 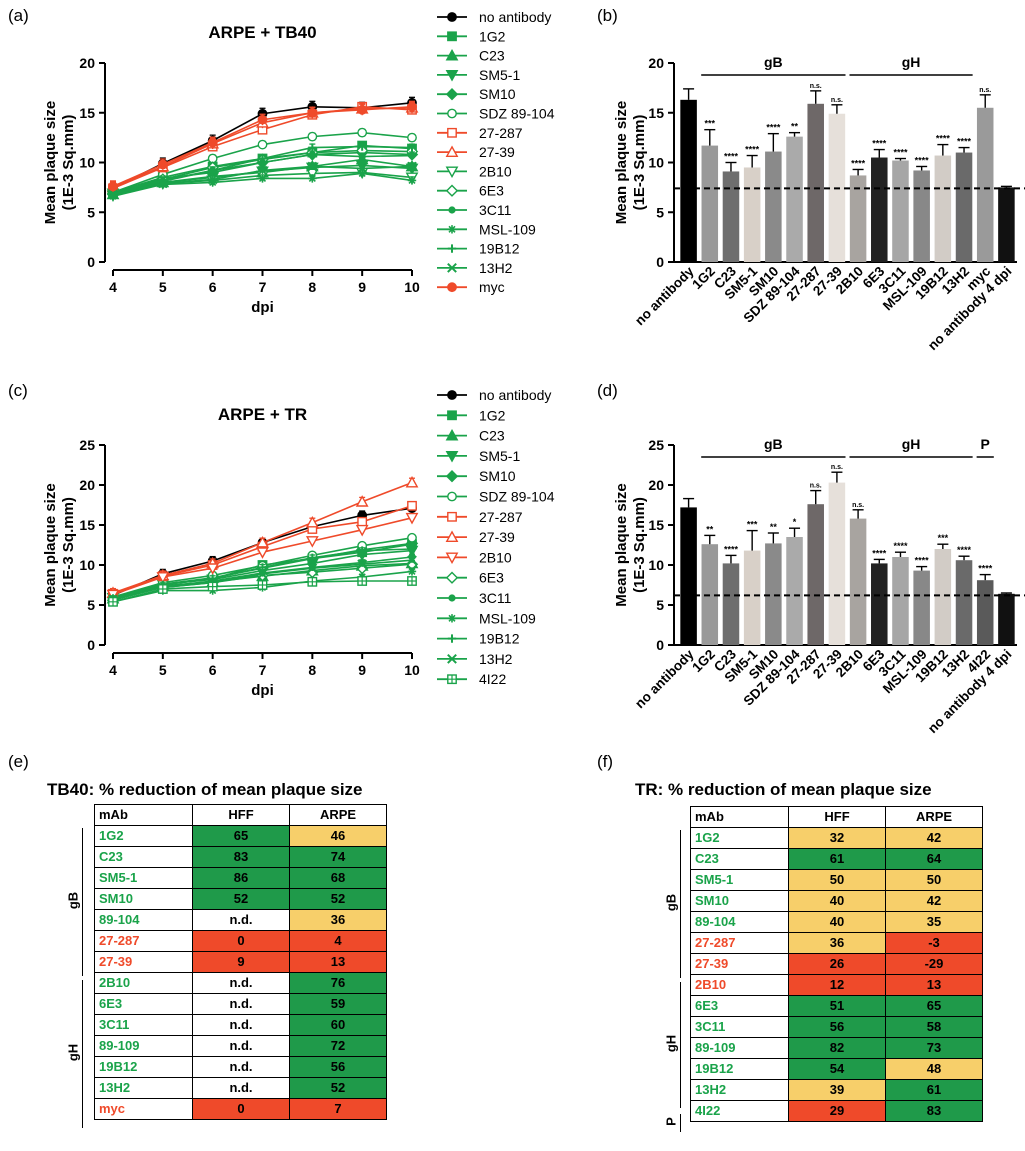 I want to click on table-row: 27-39 9 13, so click(x=240, y=962).